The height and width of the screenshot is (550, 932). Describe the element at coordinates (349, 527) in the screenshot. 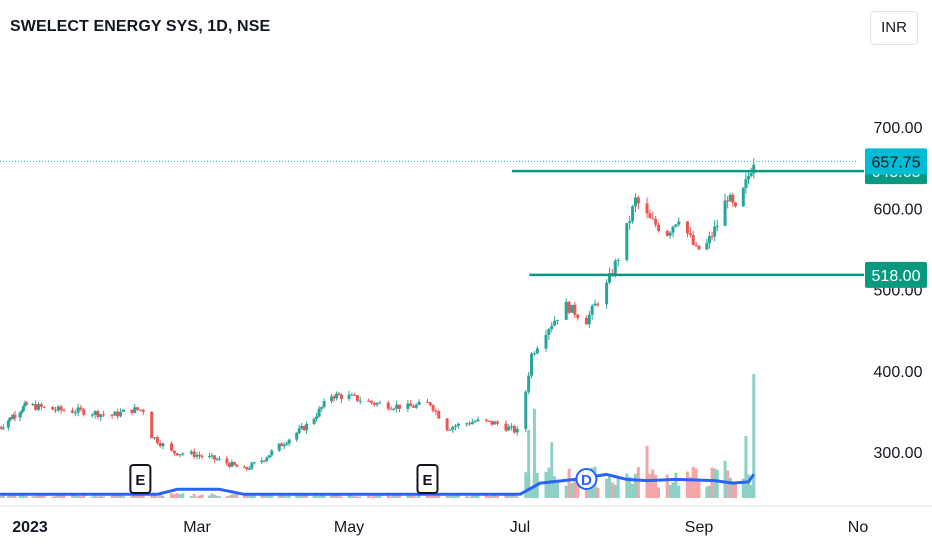

I see `time-axis-label: May` at that location.